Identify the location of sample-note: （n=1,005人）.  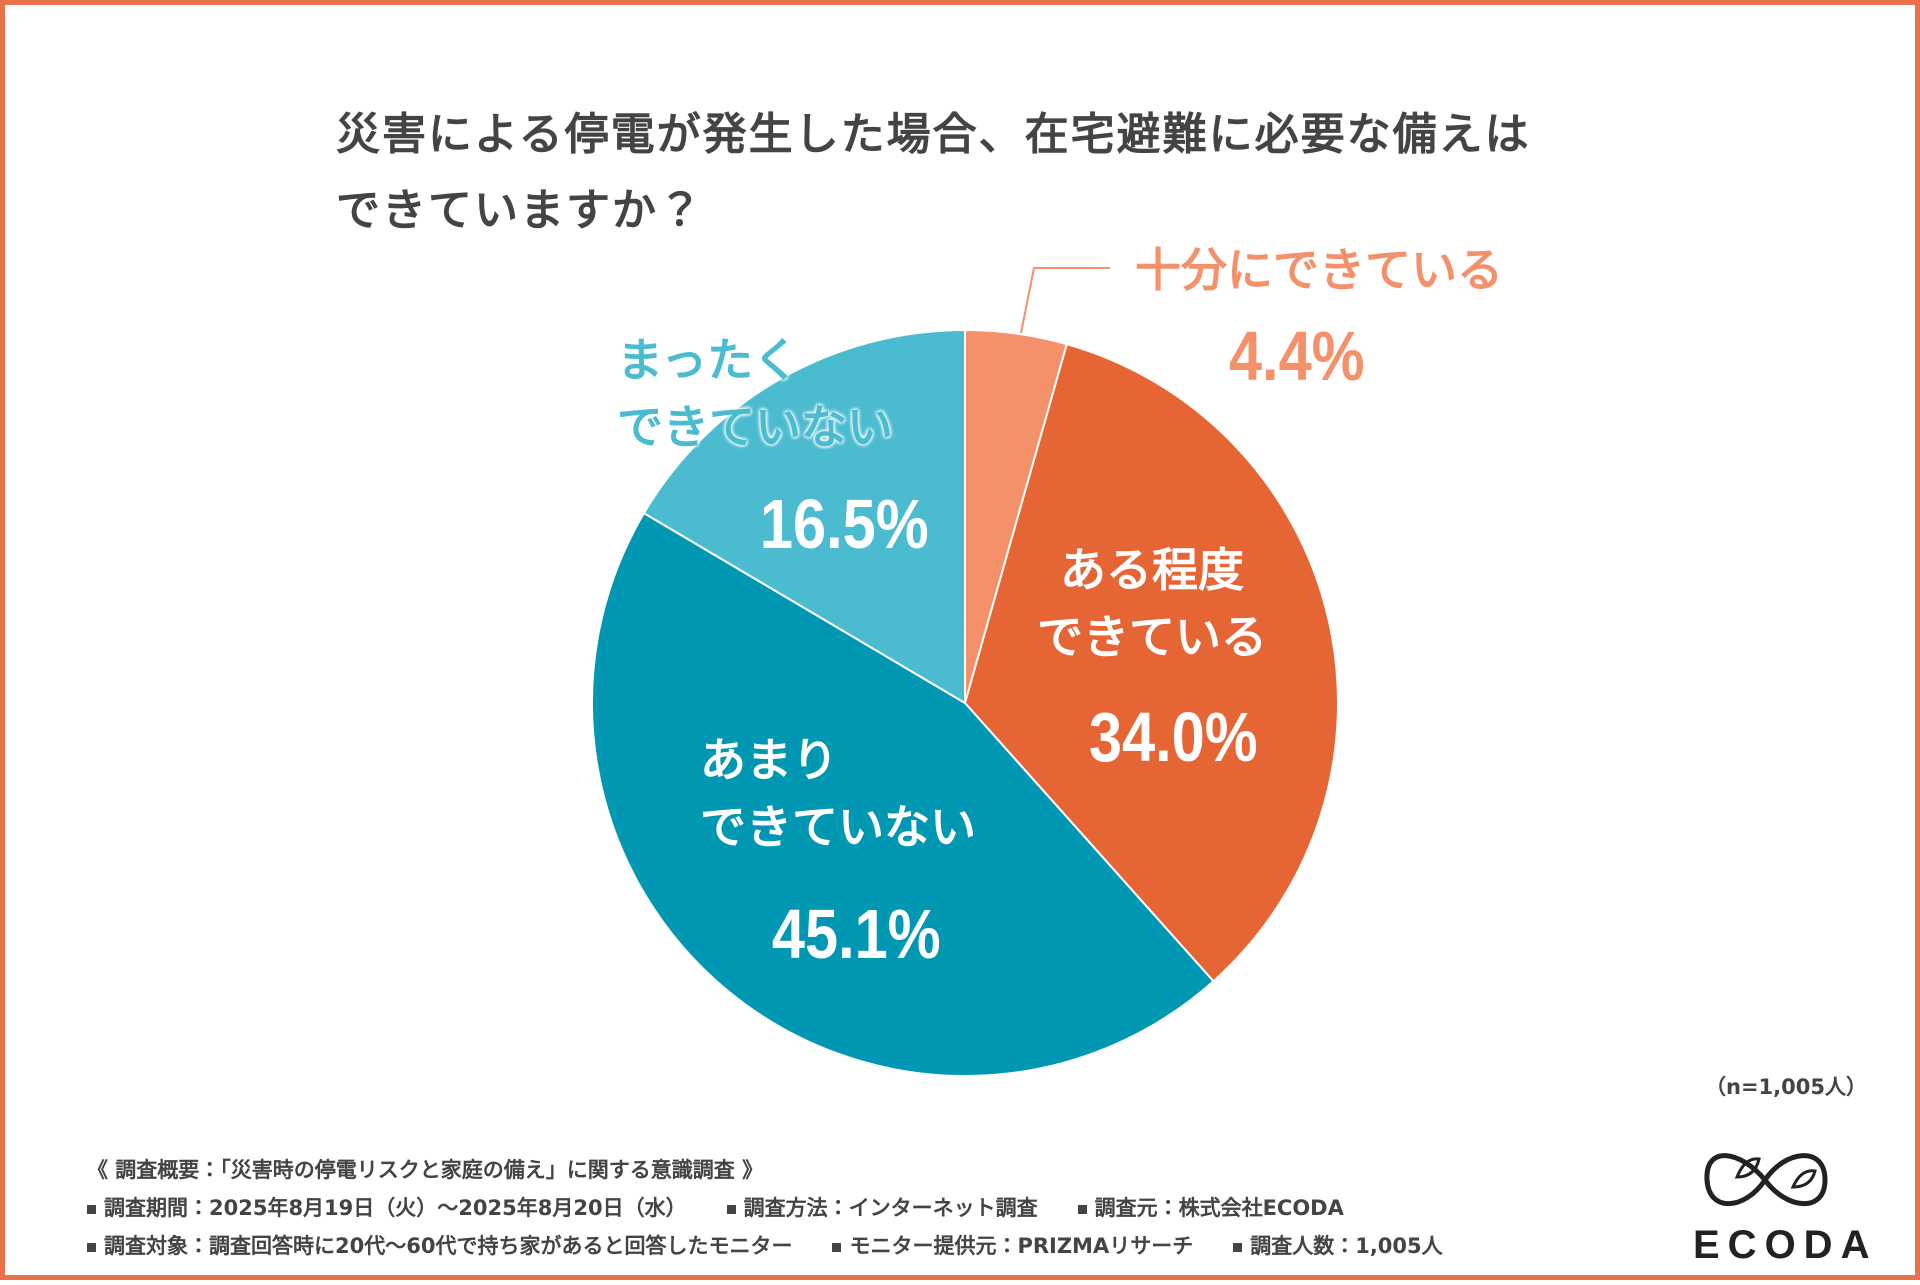
(1786, 1087).